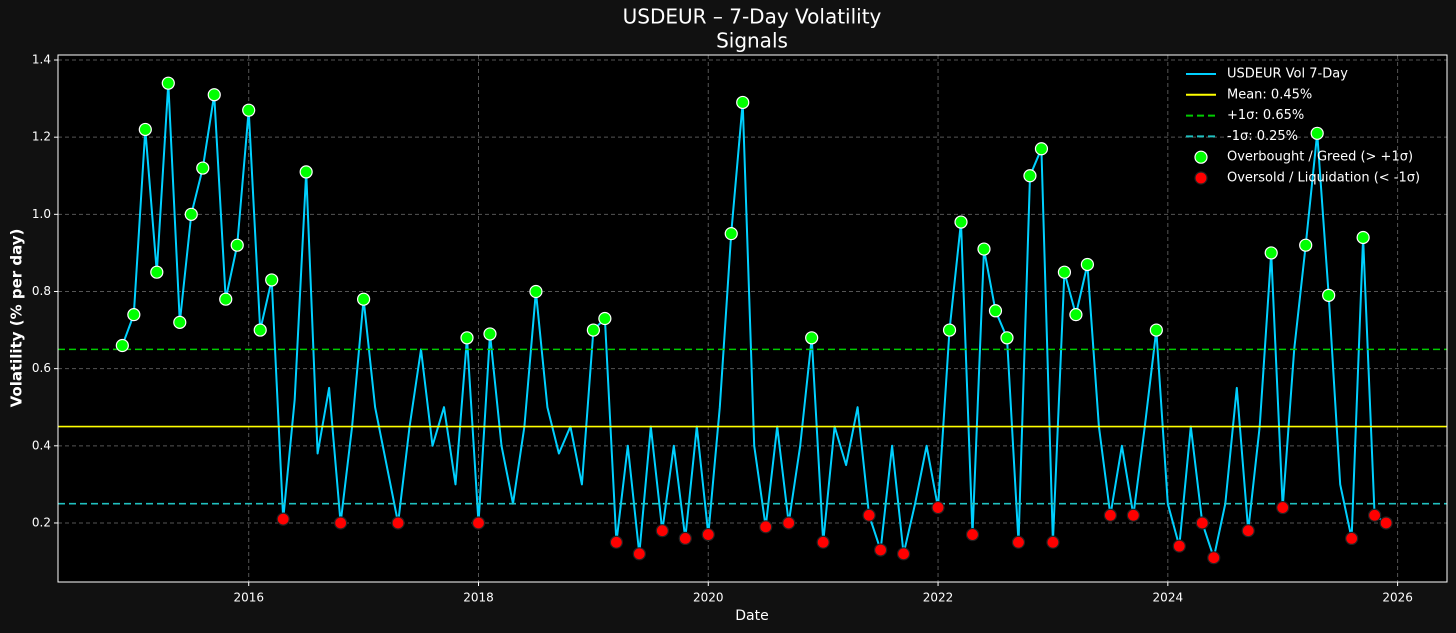 The height and width of the screenshot is (633, 1456). I want to click on legend-label: Oversold / Liquidation (< -1σ), so click(1323, 178).